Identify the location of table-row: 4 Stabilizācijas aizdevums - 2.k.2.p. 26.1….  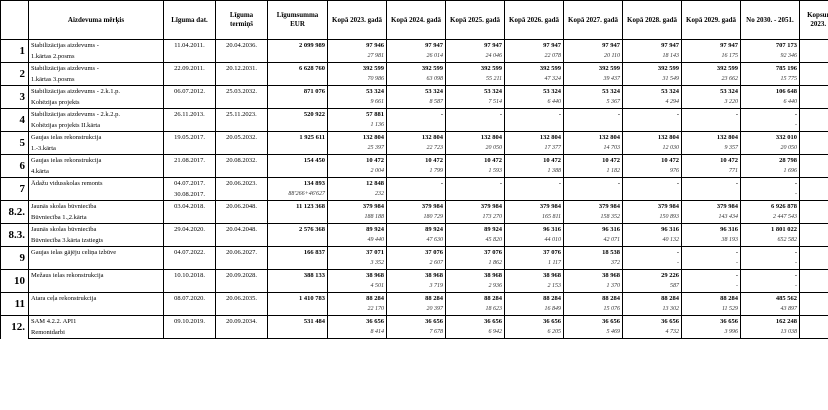
(414, 120).